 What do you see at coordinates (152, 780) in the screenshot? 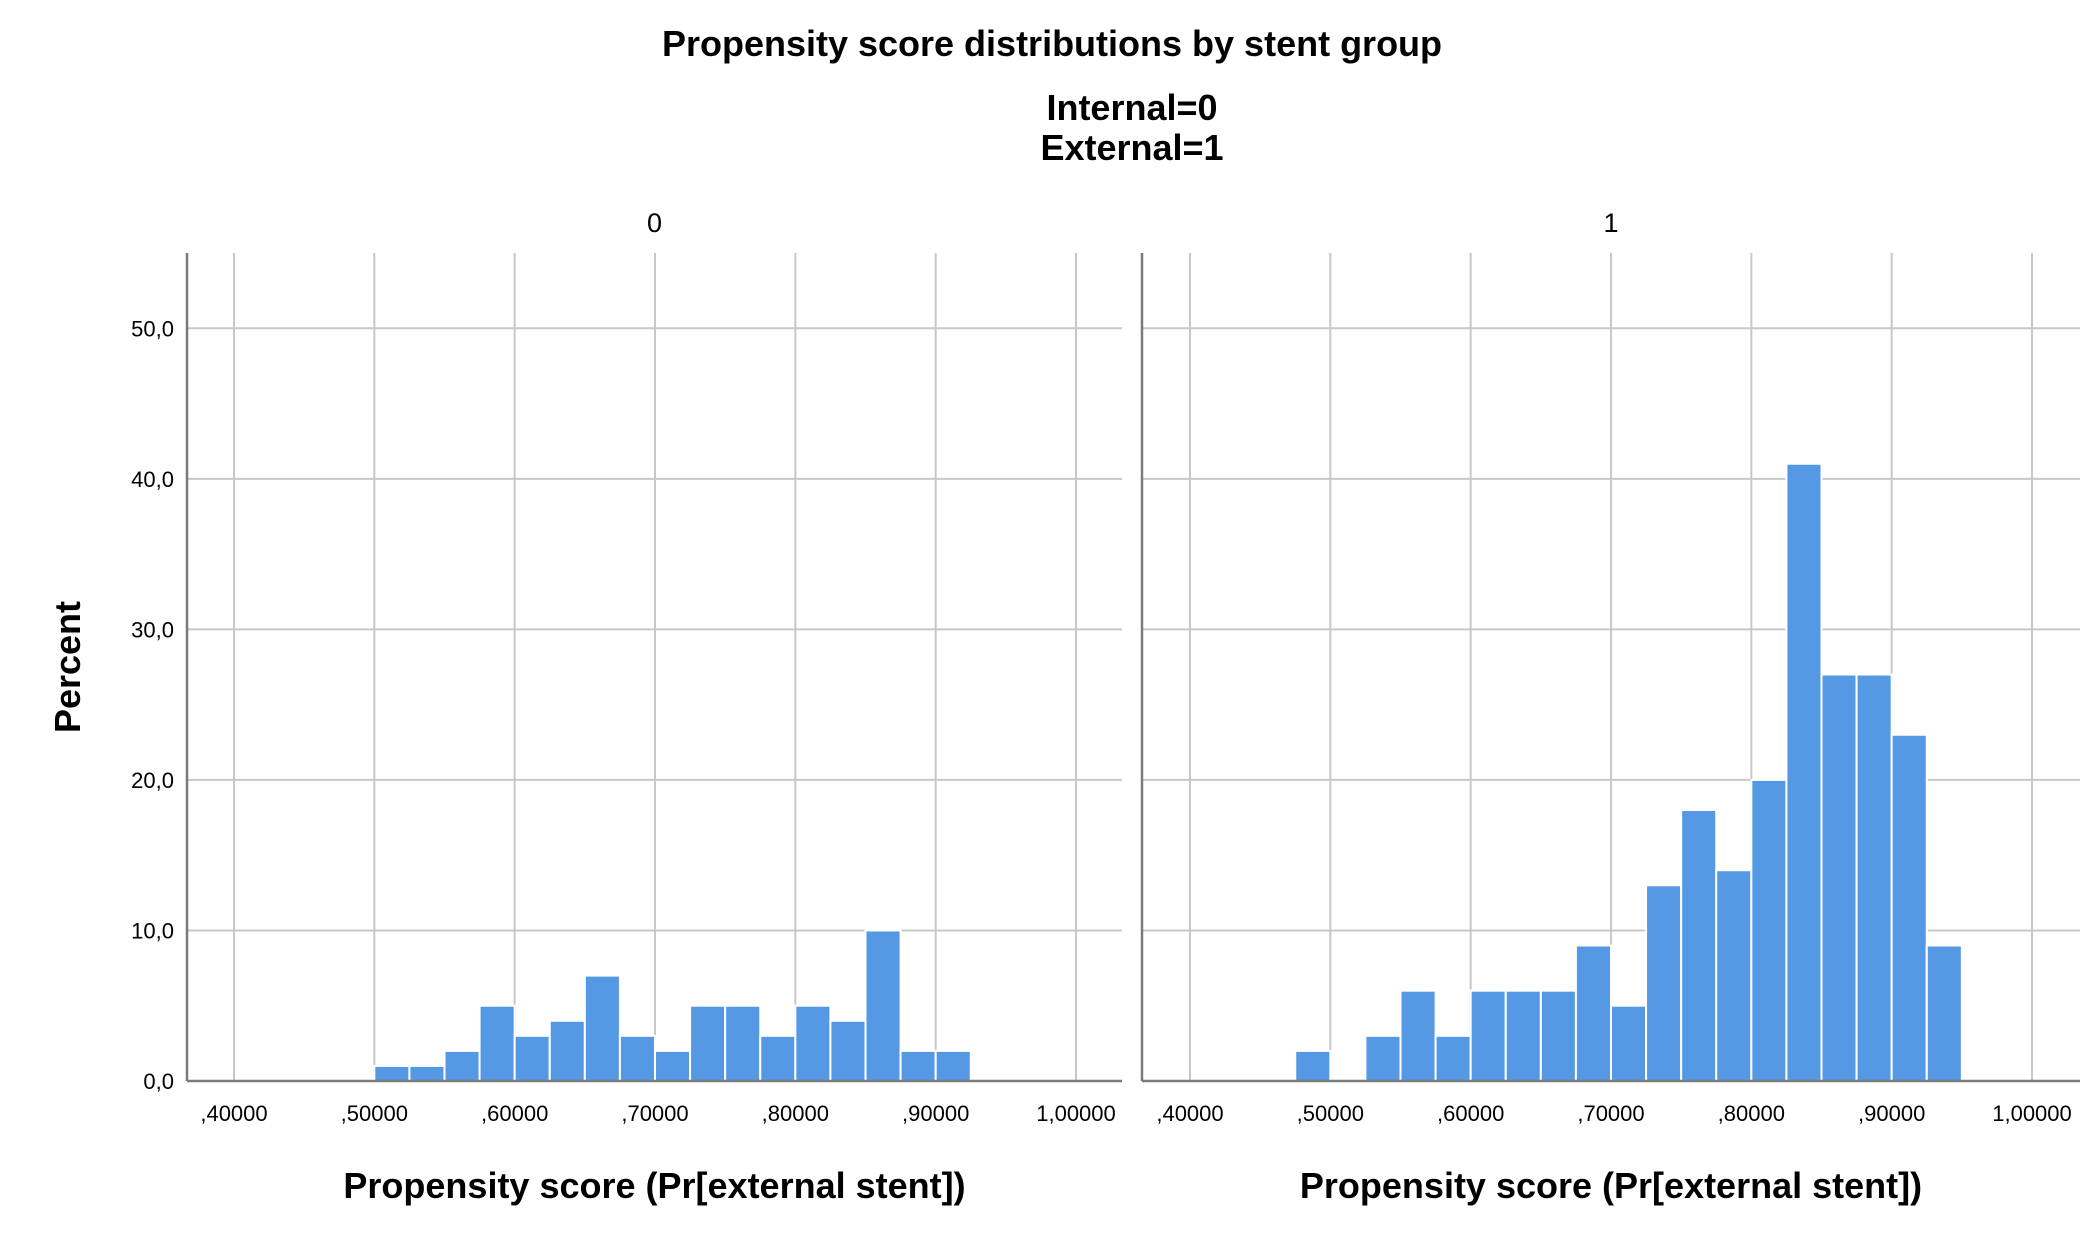
I see `y-tick-label: 20,0` at bounding box center [152, 780].